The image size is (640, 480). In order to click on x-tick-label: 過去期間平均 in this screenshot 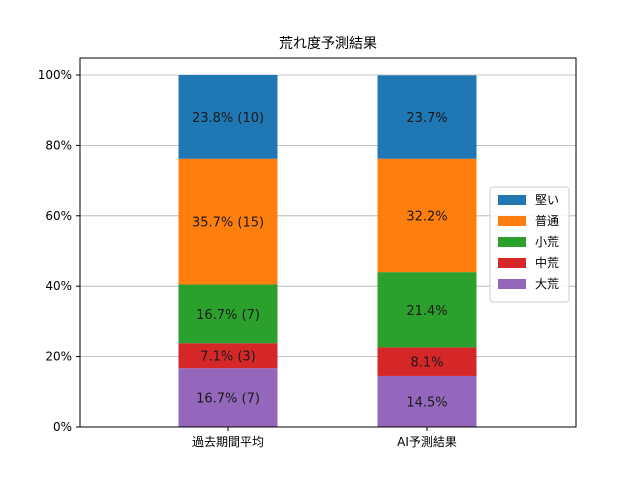, I will do `click(228, 442)`.